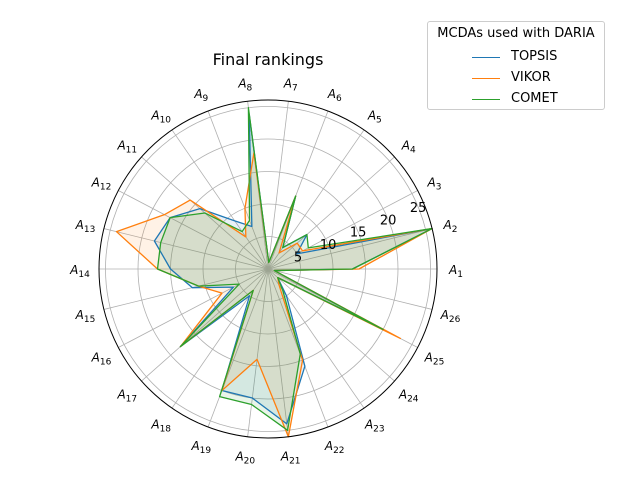 This screenshot has height=480, width=640. What do you see at coordinates (298, 258) in the screenshot?
I see `radial-tick-5: 5` at bounding box center [298, 258].